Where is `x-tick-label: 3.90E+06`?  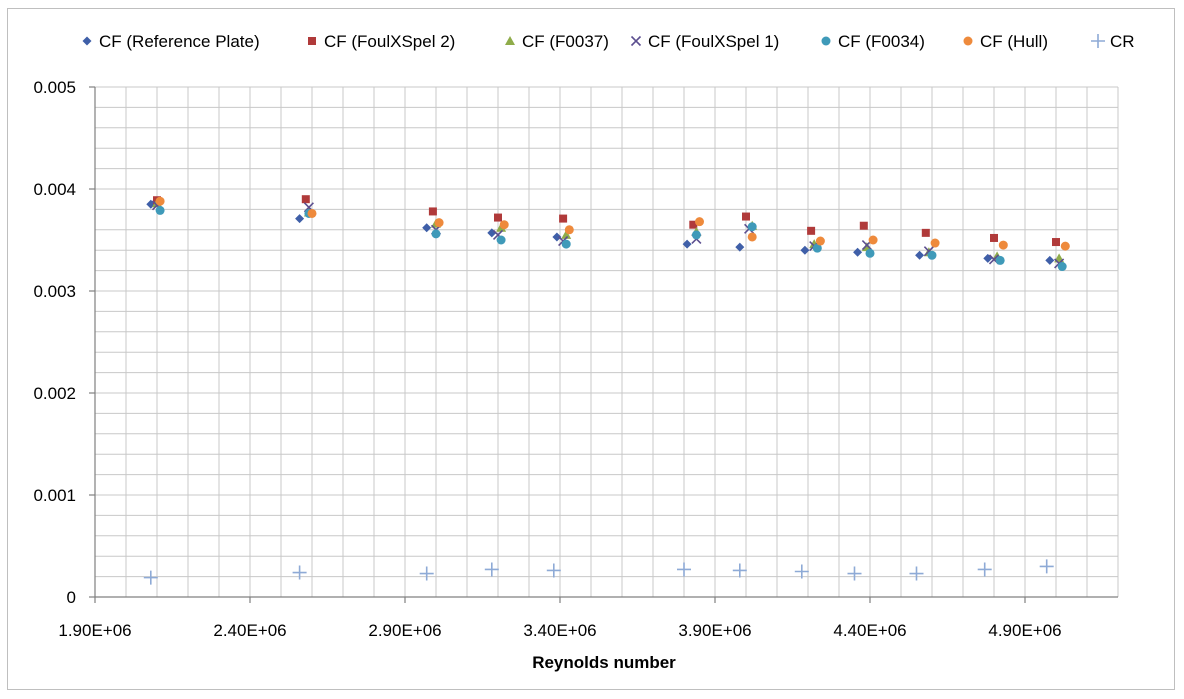 x-tick-label: 3.90E+06 is located at coordinates (714, 630).